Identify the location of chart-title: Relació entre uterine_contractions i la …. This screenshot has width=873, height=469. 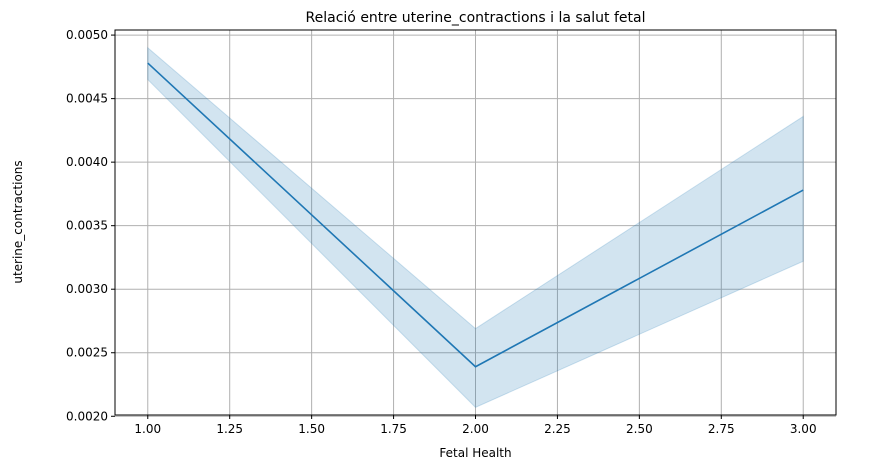
(476, 18).